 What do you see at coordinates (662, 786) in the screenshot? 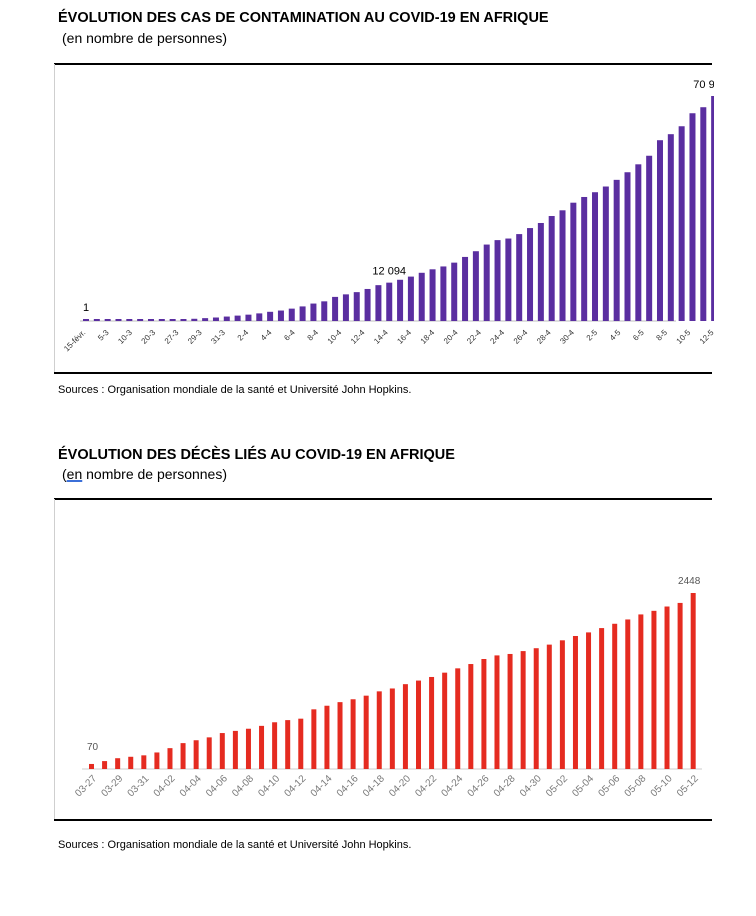
I see `chart2-tick-label: 05-10` at bounding box center [662, 786].